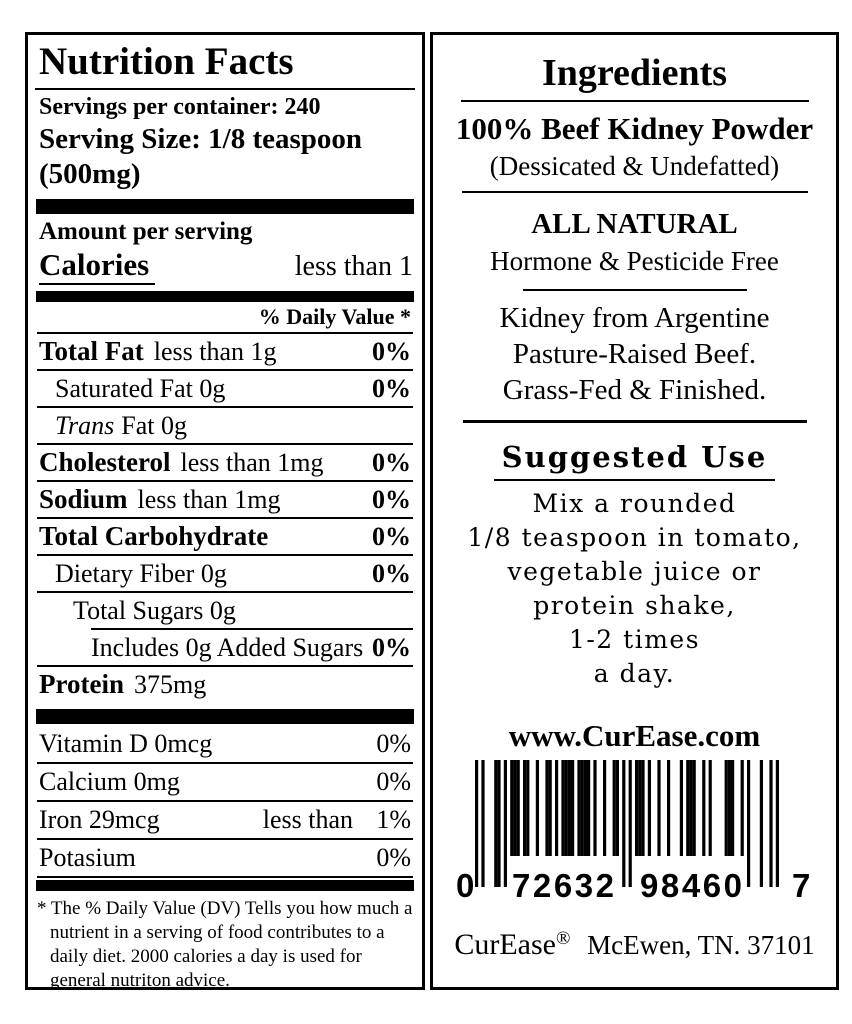 The height and width of the screenshot is (1024, 852). I want to click on calories-value: less than 1, so click(353, 266).